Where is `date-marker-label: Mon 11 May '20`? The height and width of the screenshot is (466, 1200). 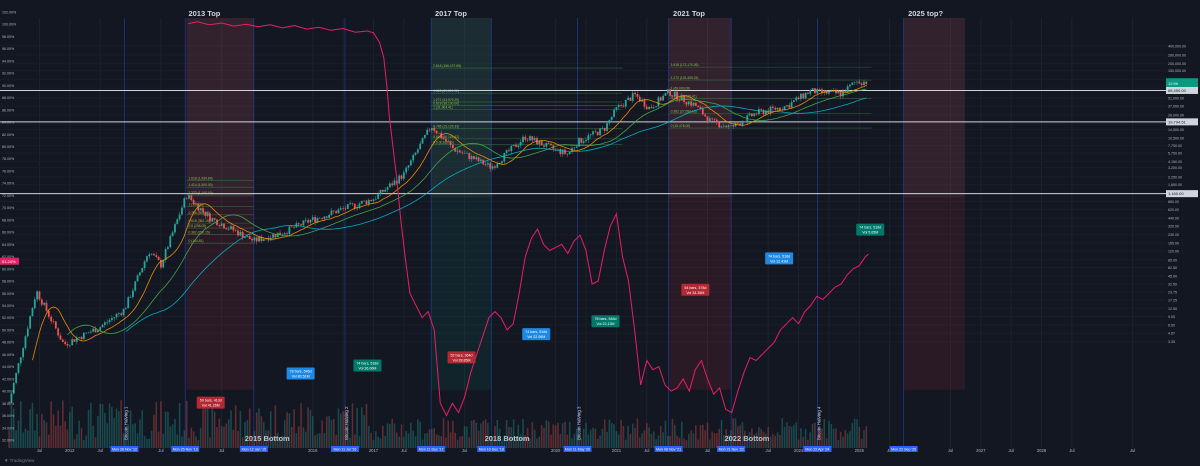
date-marker-label: Mon 11 May '20 is located at coordinates (577, 450).